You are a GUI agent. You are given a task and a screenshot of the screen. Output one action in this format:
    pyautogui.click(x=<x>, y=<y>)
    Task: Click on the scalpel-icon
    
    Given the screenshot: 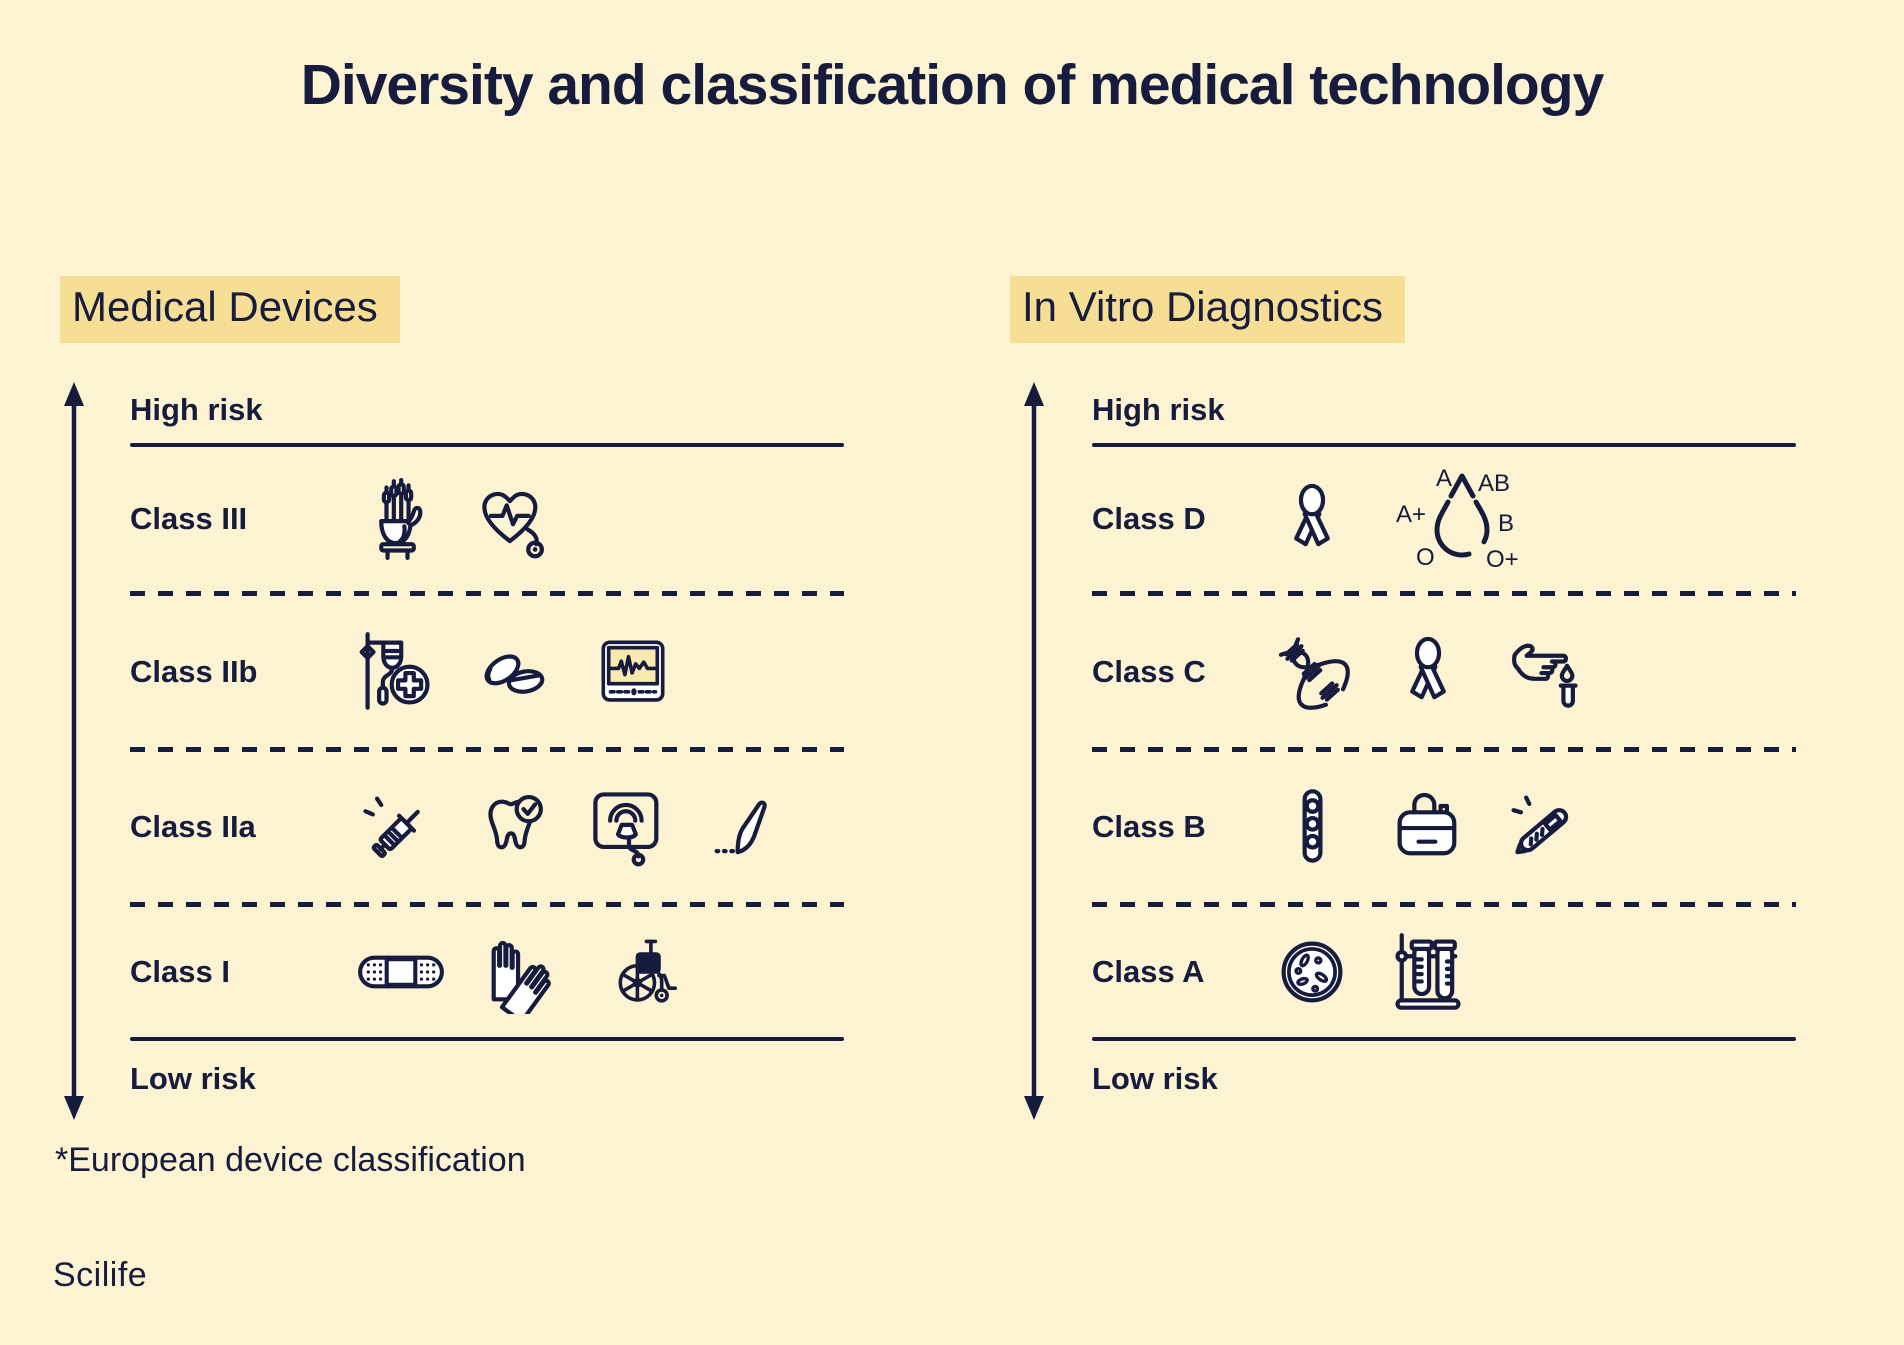 What is the action you would take?
    pyautogui.click(x=740, y=827)
    